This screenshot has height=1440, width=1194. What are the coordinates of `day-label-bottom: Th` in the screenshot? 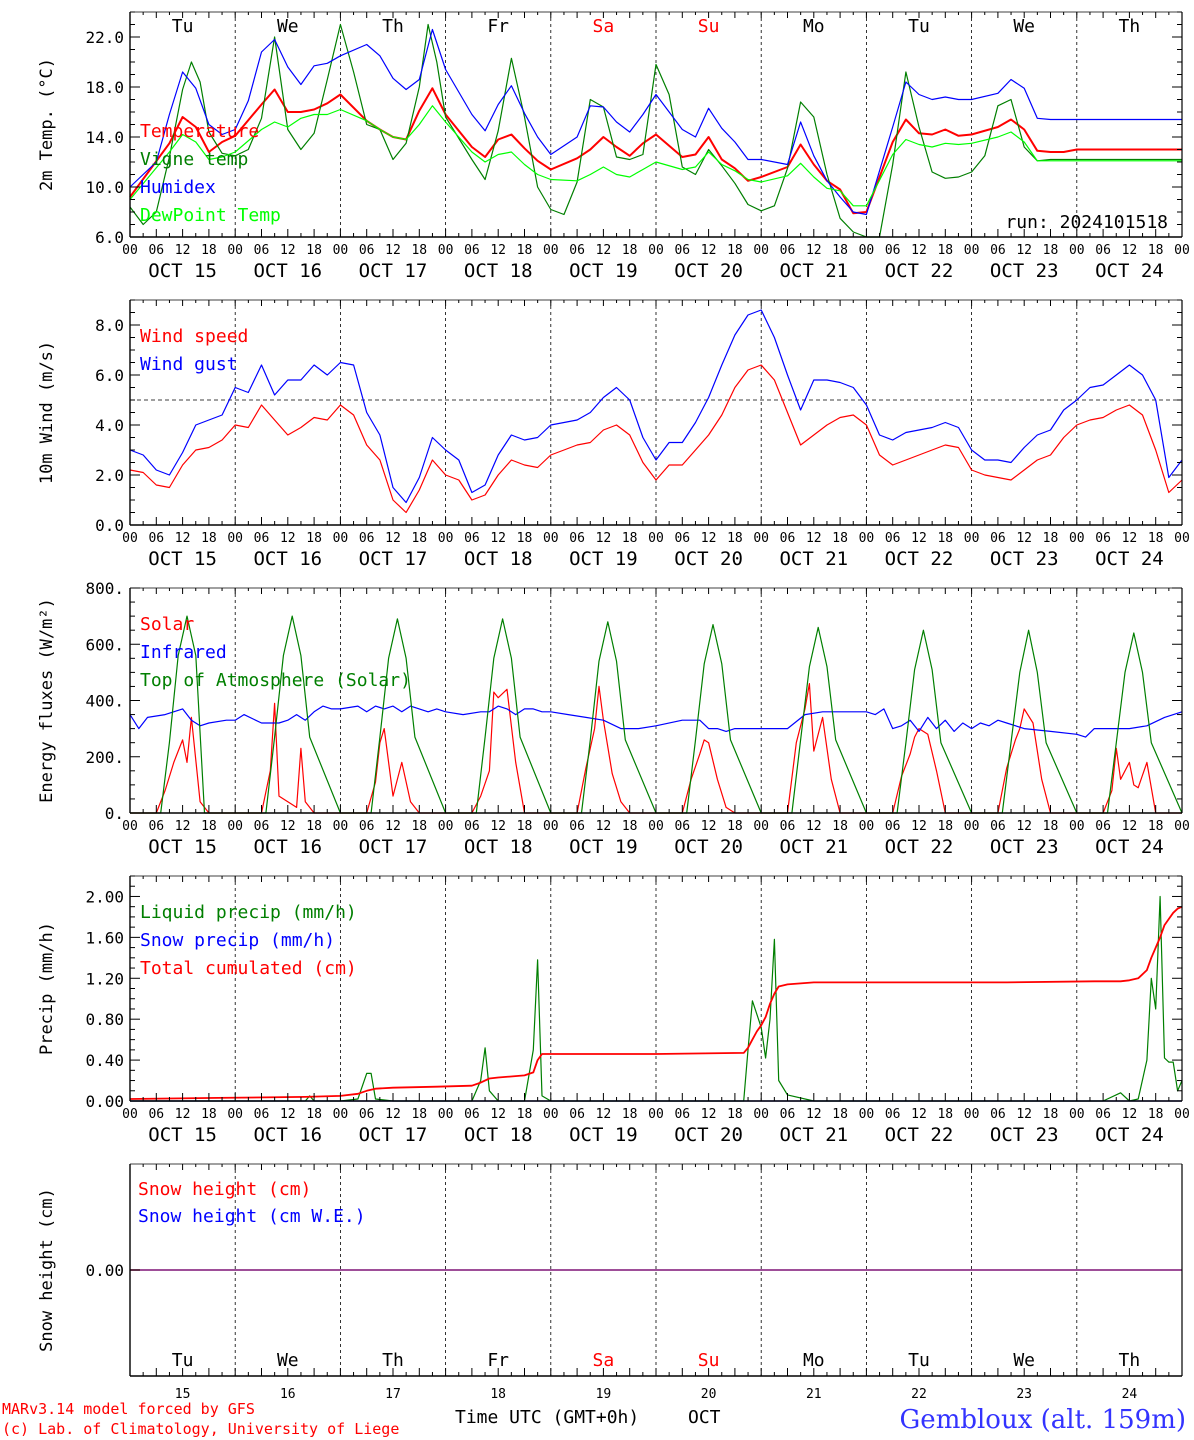 It's located at (393, 1360).